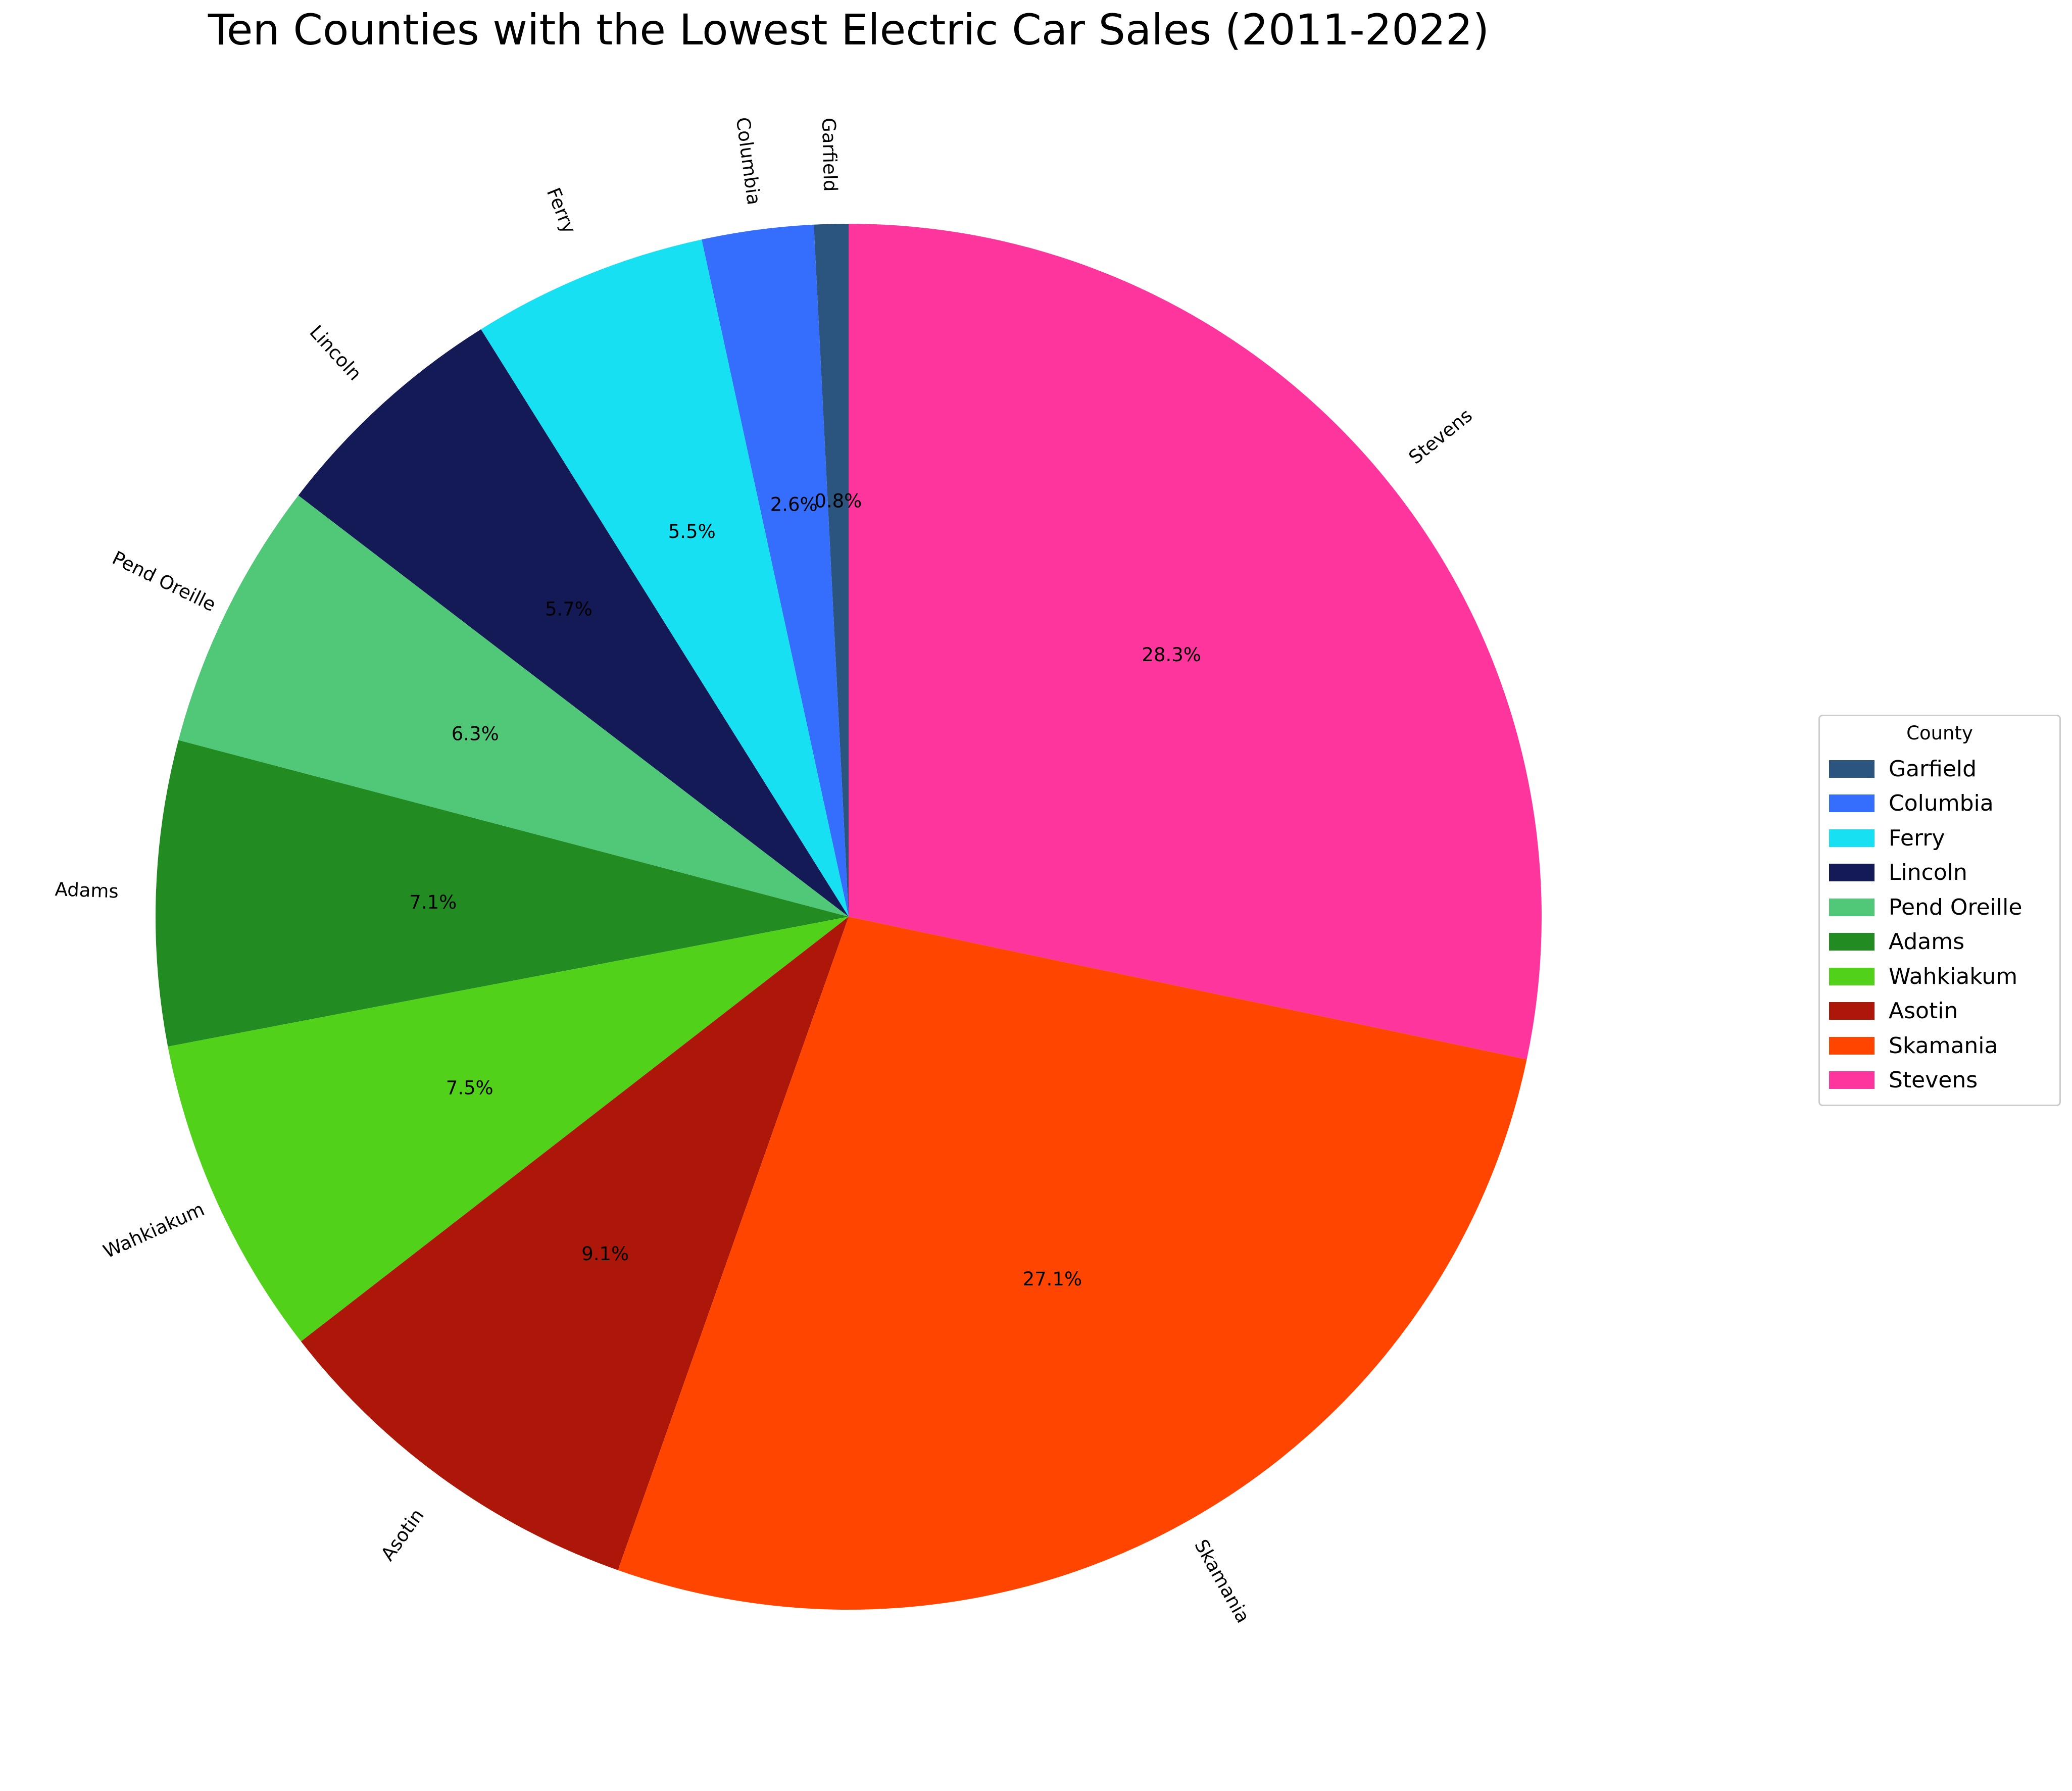 The height and width of the screenshot is (1791, 2072). What do you see at coordinates (1851, 1045) in the screenshot?
I see `legend-swatch-skamania` at bounding box center [1851, 1045].